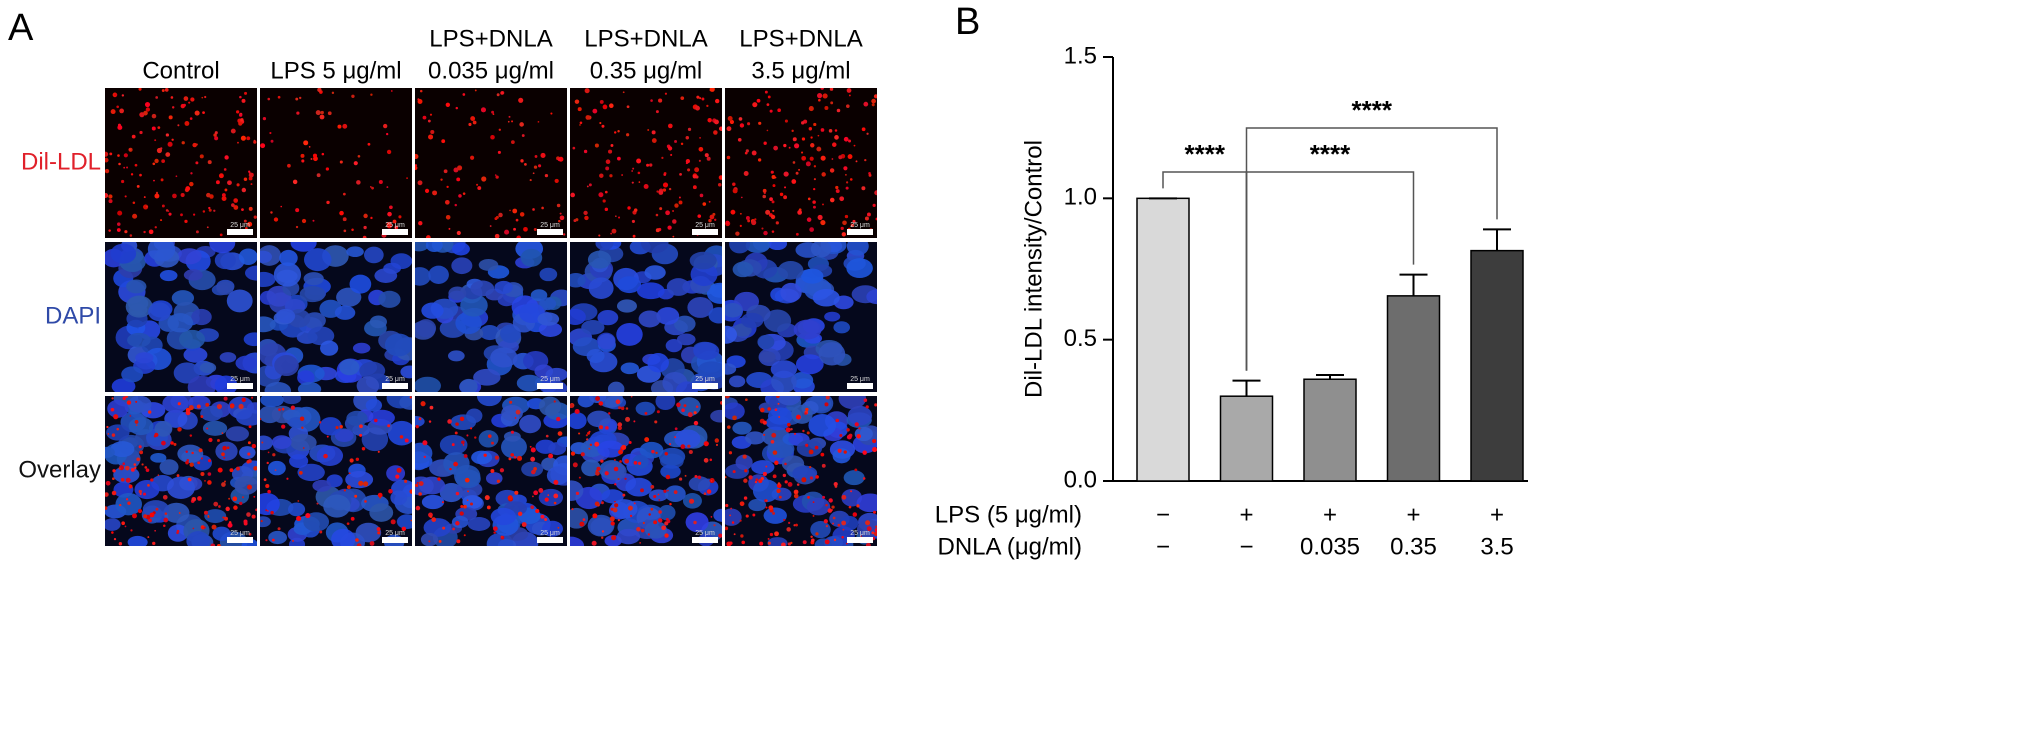 The width and height of the screenshot is (2032, 745). What do you see at coordinates (1413, 388) in the screenshot?
I see `bar` at bounding box center [1413, 388].